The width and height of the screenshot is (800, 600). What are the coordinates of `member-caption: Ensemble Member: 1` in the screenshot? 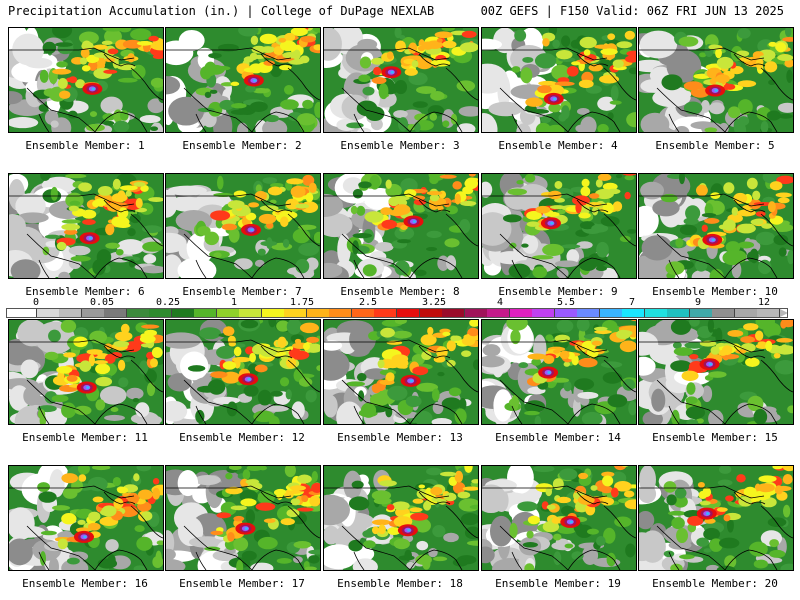 It's located at (85, 145).